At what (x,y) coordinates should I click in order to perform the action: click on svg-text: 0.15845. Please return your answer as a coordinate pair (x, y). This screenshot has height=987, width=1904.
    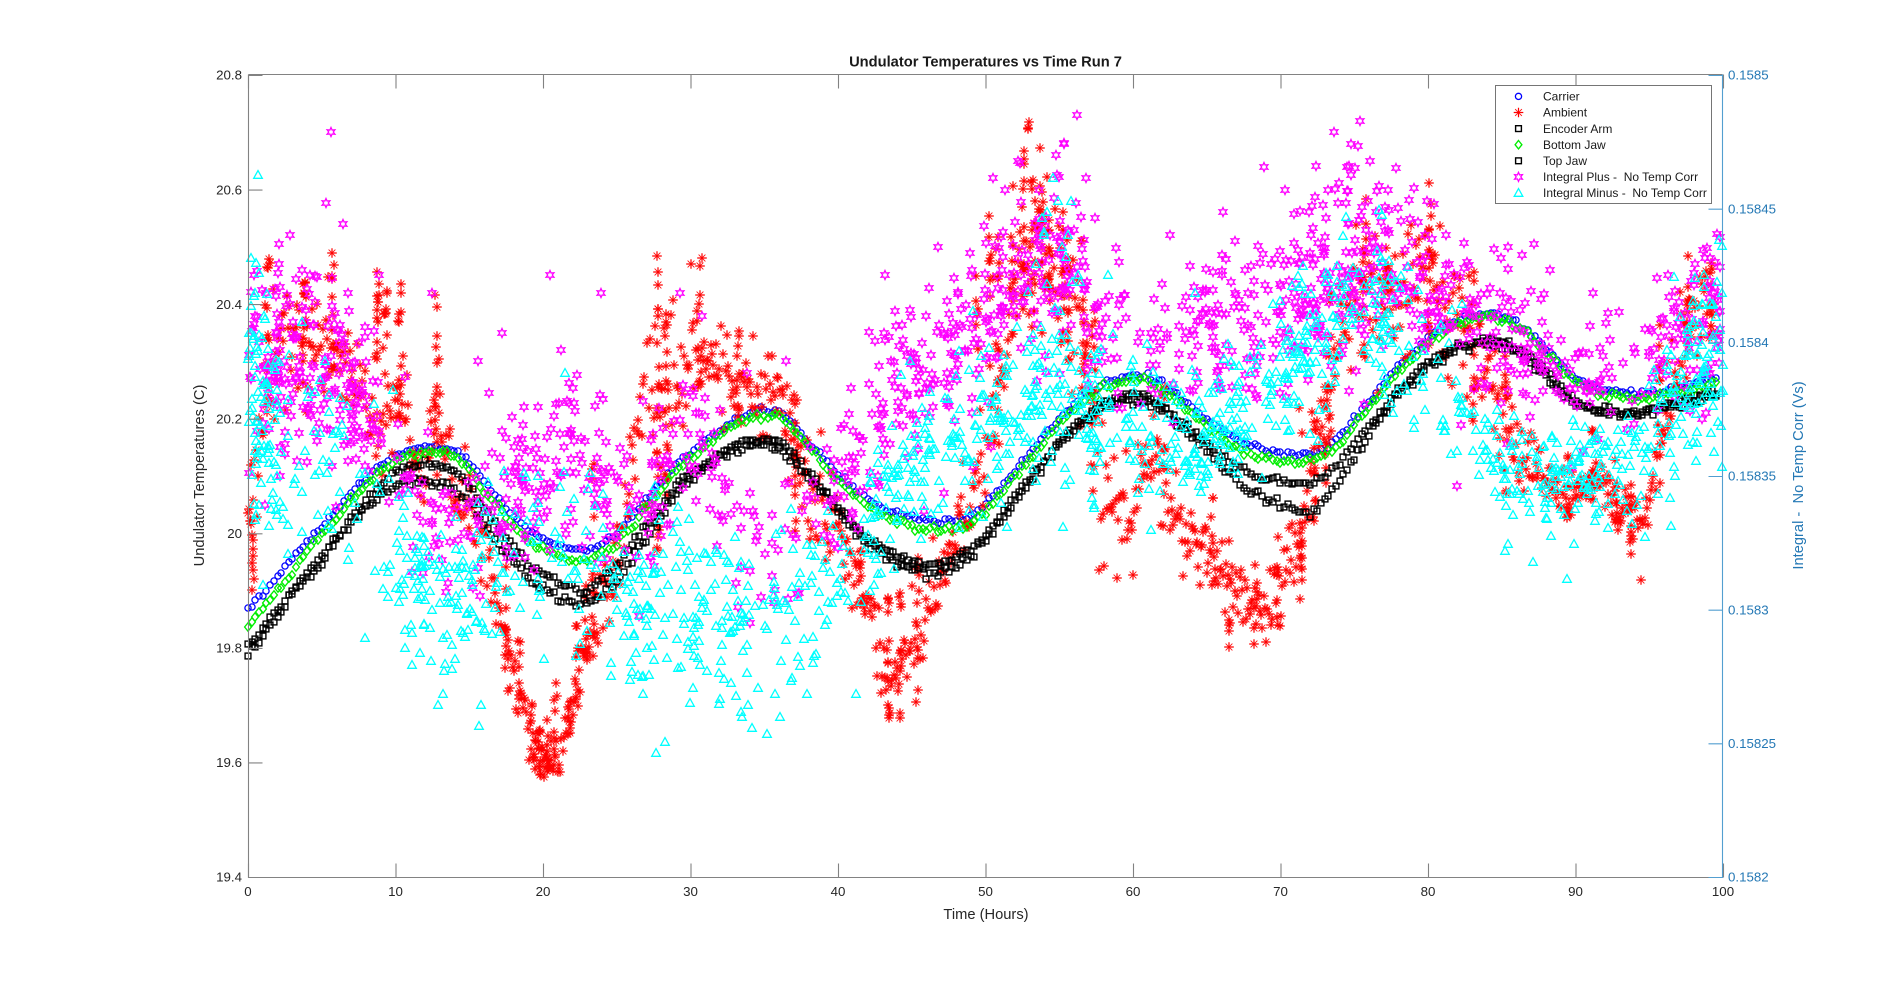
    Looking at the image, I should click on (1752, 208).